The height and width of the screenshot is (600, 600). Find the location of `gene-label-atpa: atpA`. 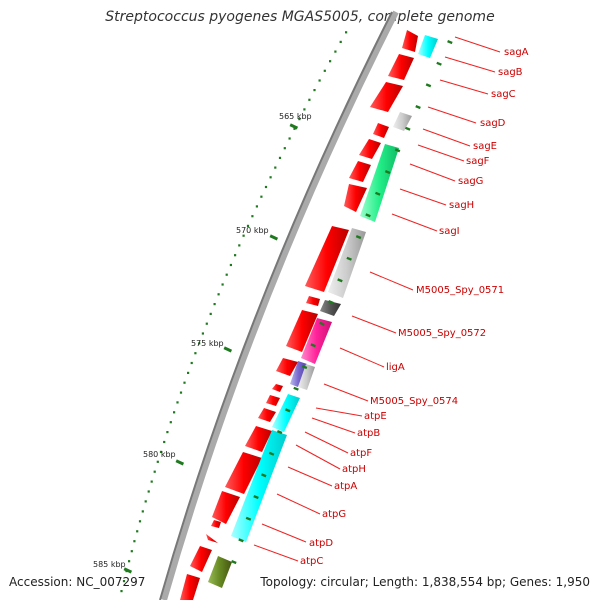

gene-label-atpa: atpA is located at coordinates (345, 486).